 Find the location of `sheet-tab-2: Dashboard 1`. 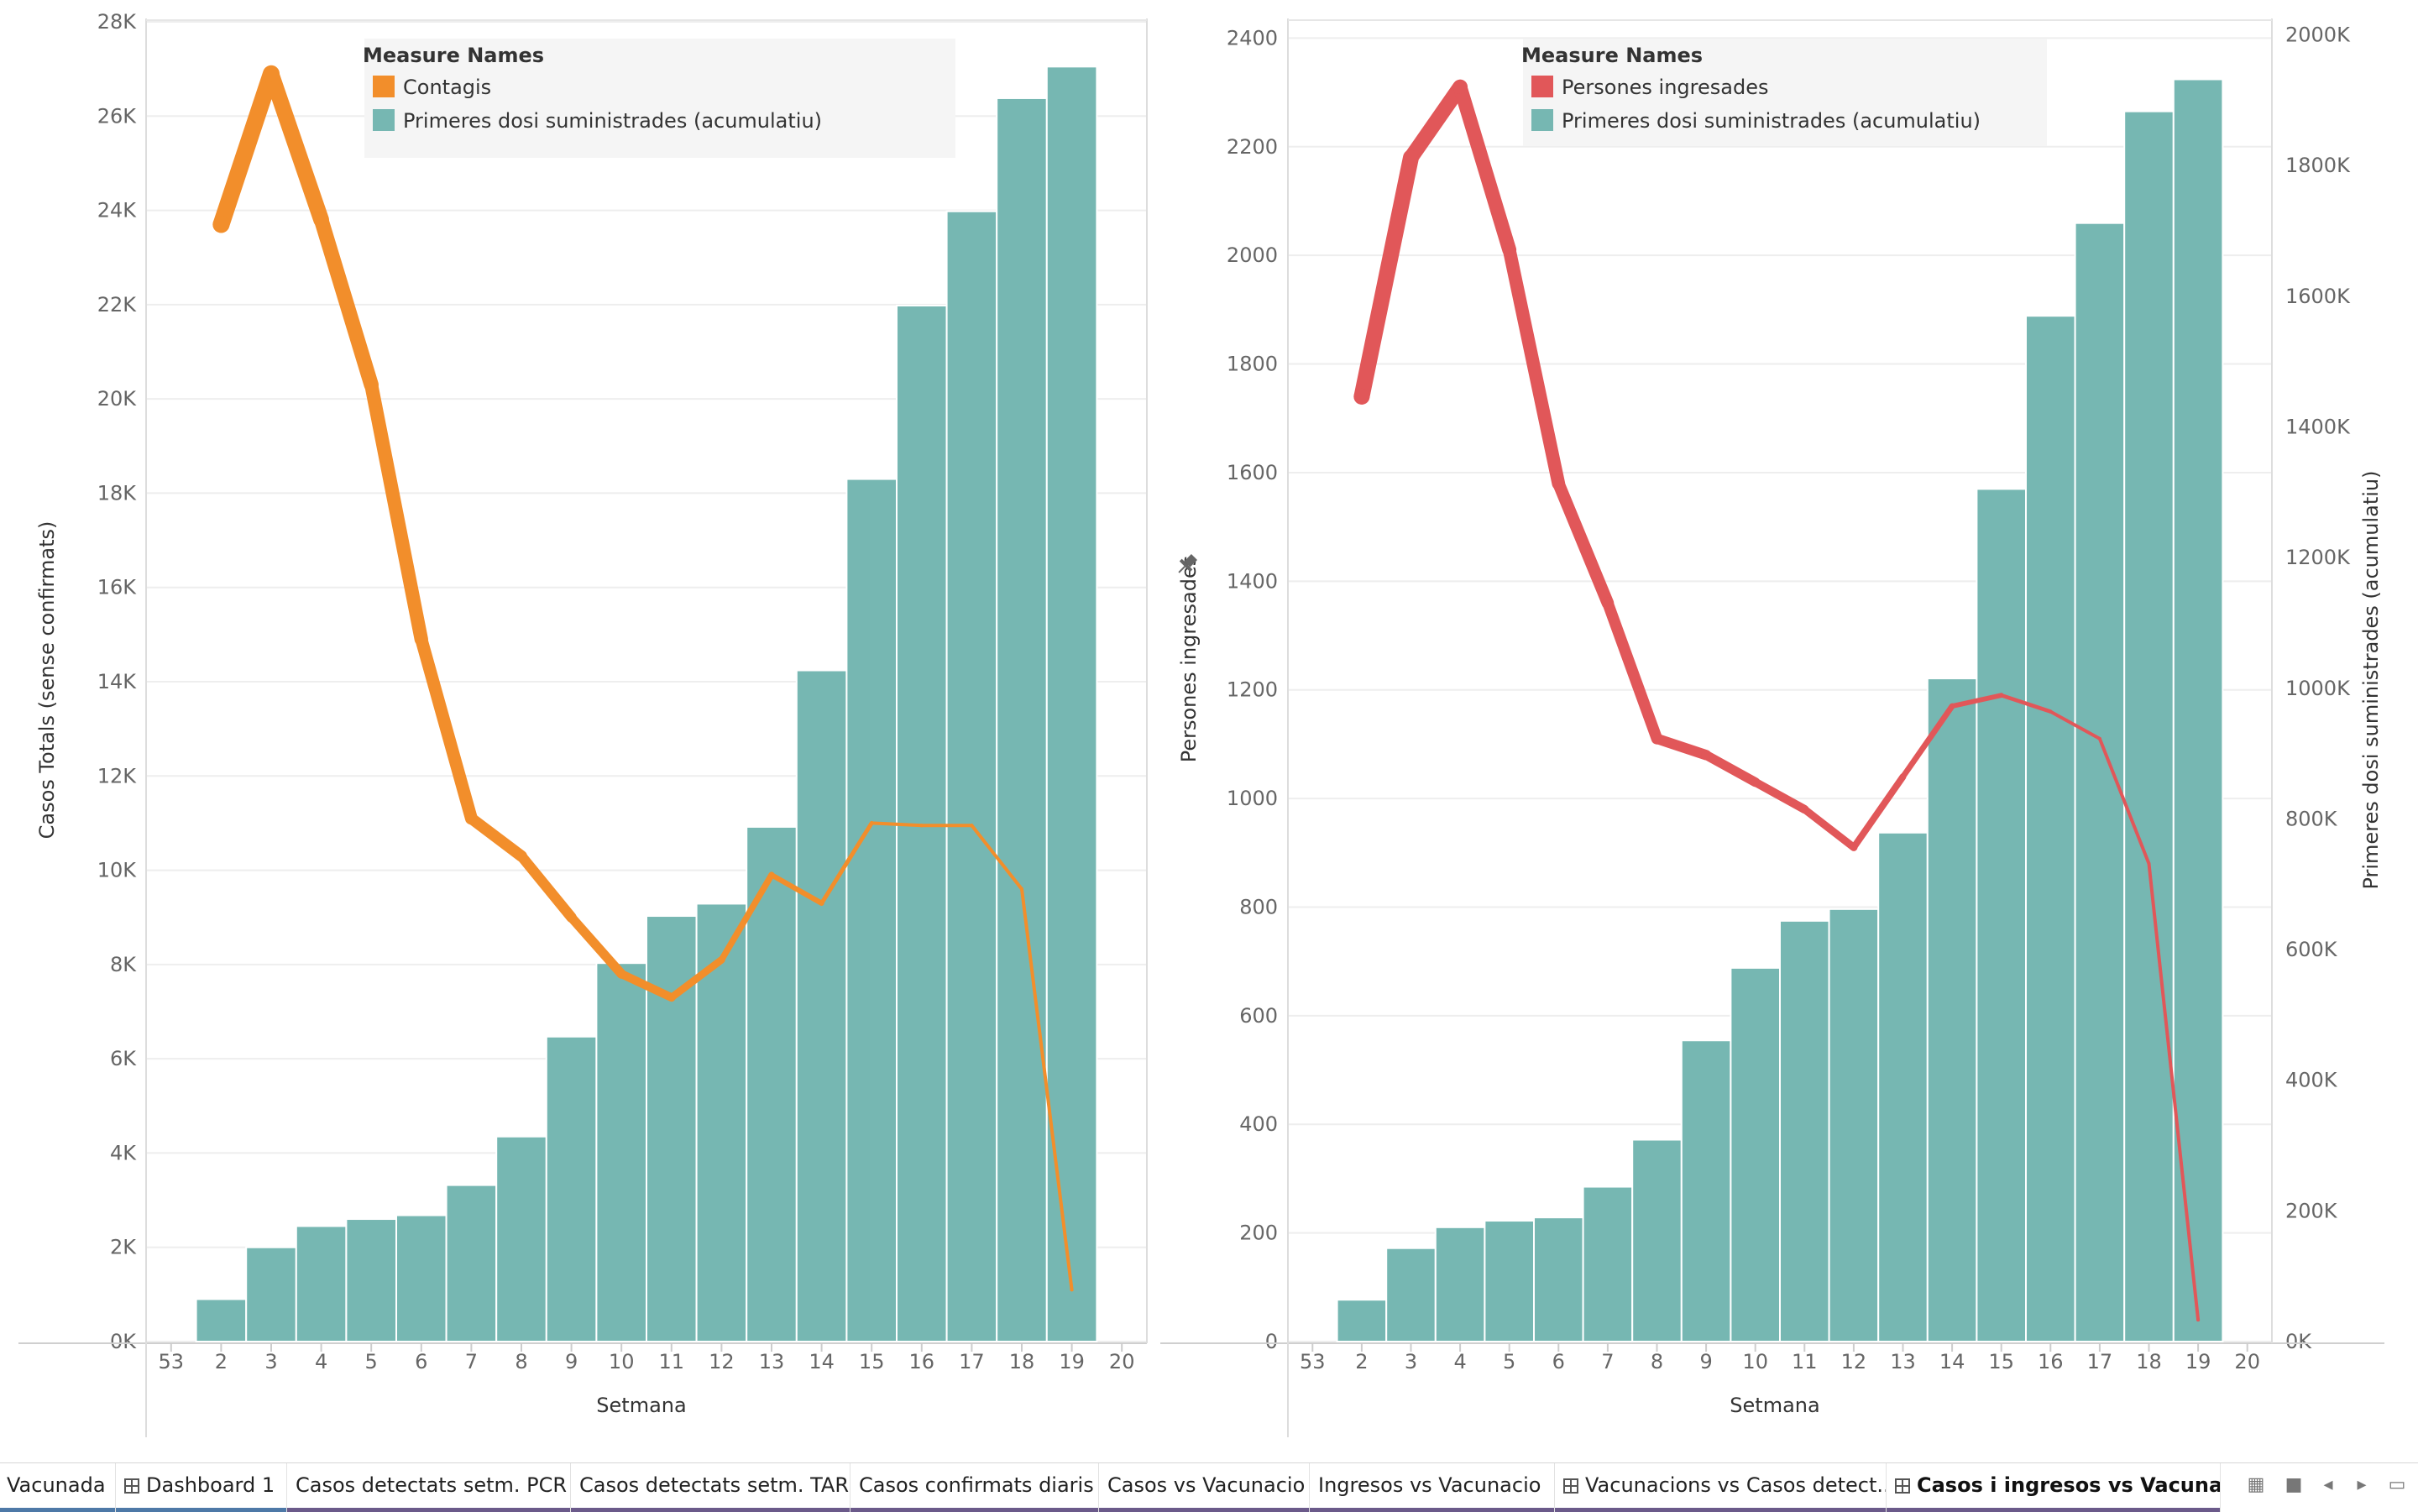

sheet-tab-2: Dashboard 1 is located at coordinates (201, 1487).